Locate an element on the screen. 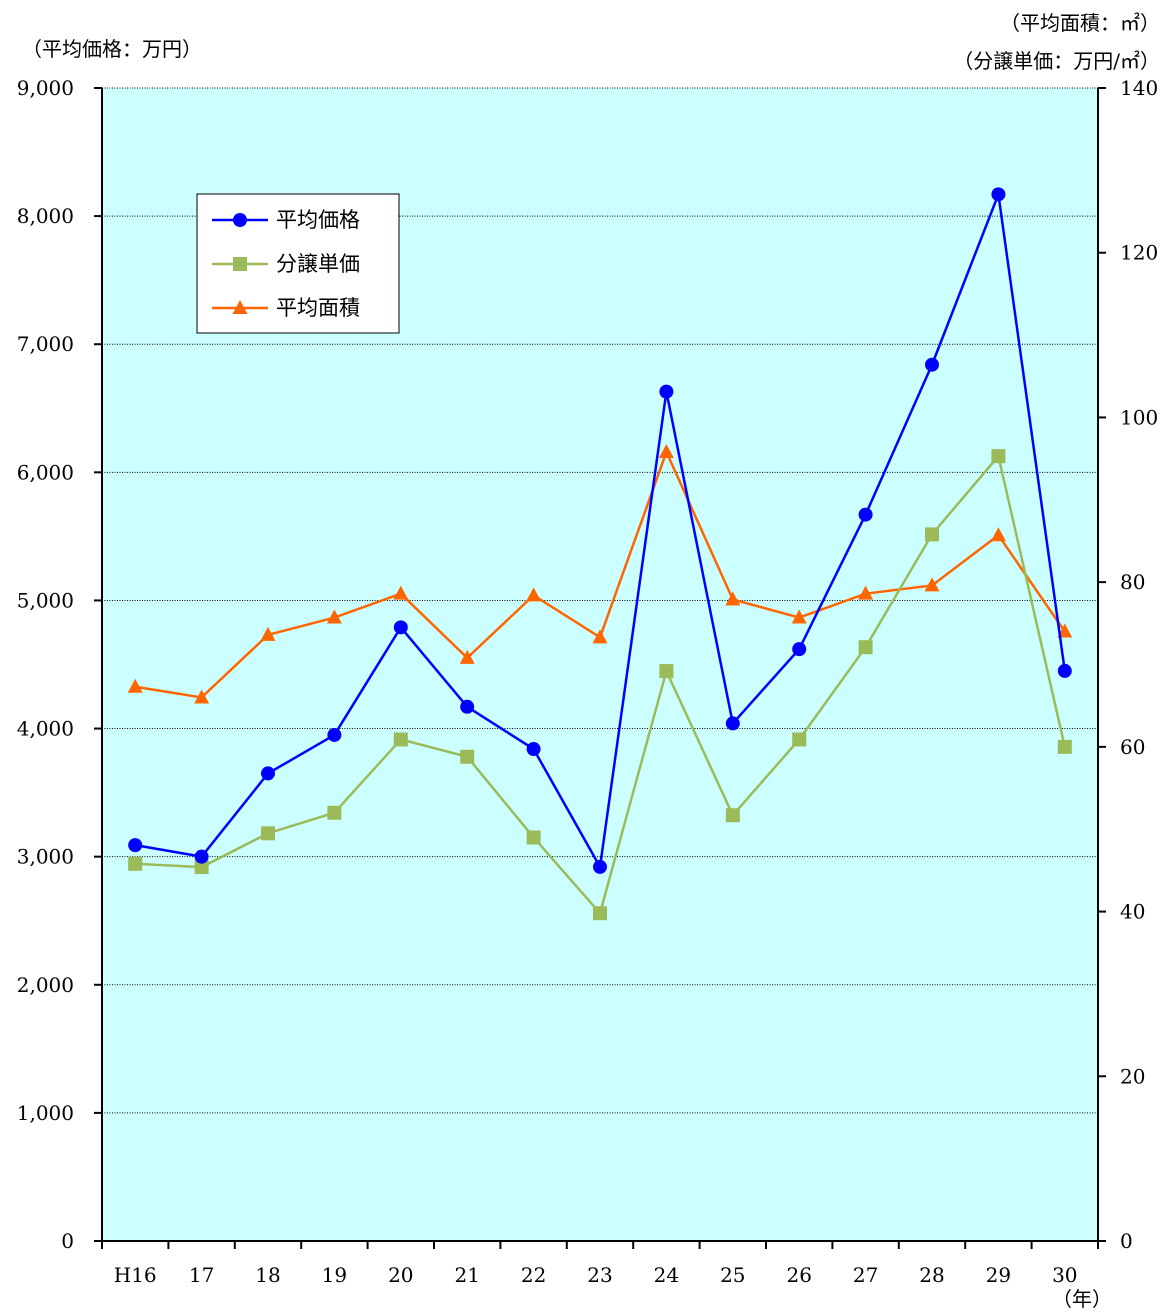 The height and width of the screenshot is (1315, 1165). right-tick-label: 100 is located at coordinates (1139, 417).